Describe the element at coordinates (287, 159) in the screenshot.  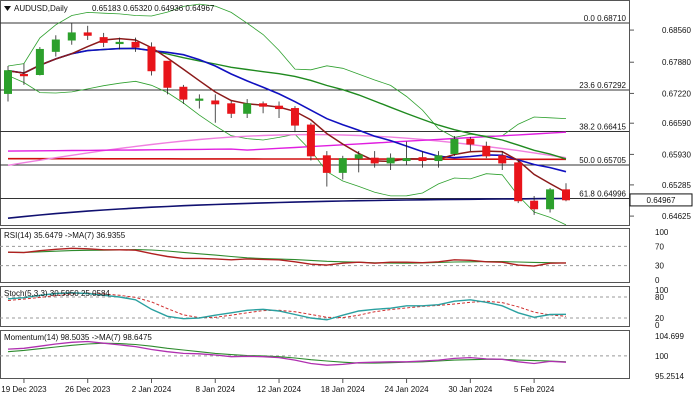
I see `ma-200-line` at that location.